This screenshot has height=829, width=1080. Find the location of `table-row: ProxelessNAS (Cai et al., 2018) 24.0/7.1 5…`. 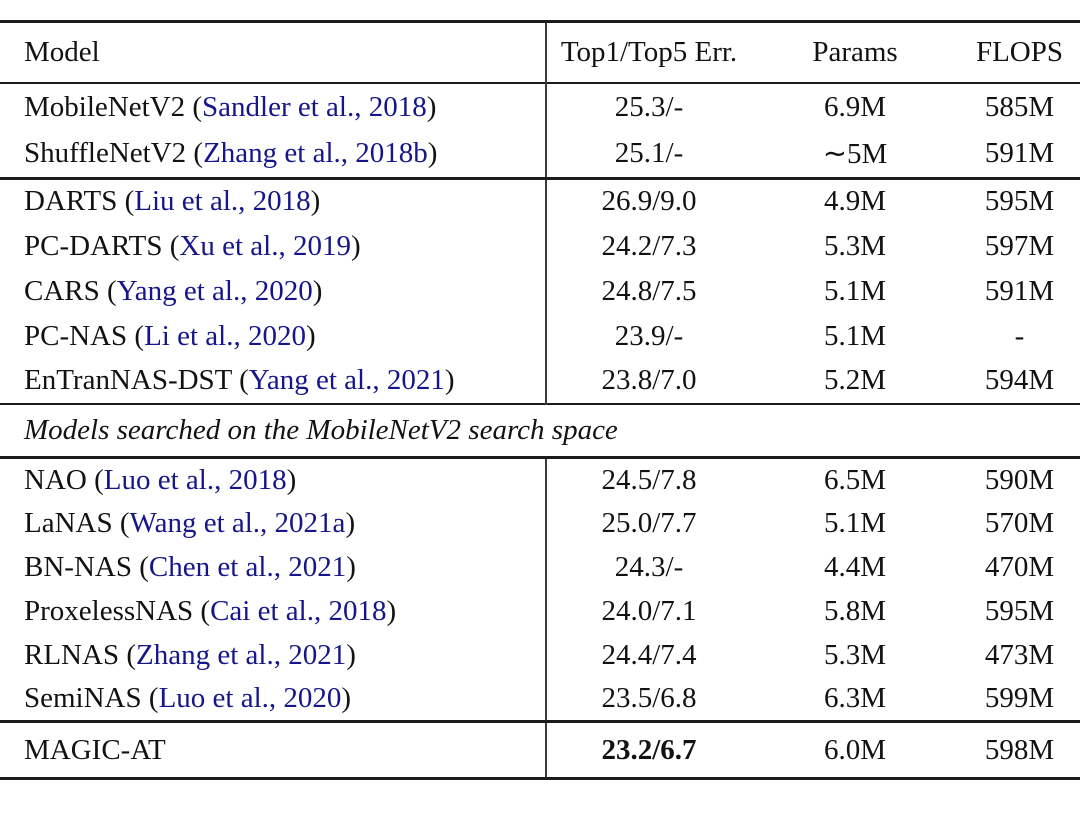

table-row: ProxelessNAS (Cai et al., 2018) 24.0/7.1 5… is located at coordinates (540, 611).